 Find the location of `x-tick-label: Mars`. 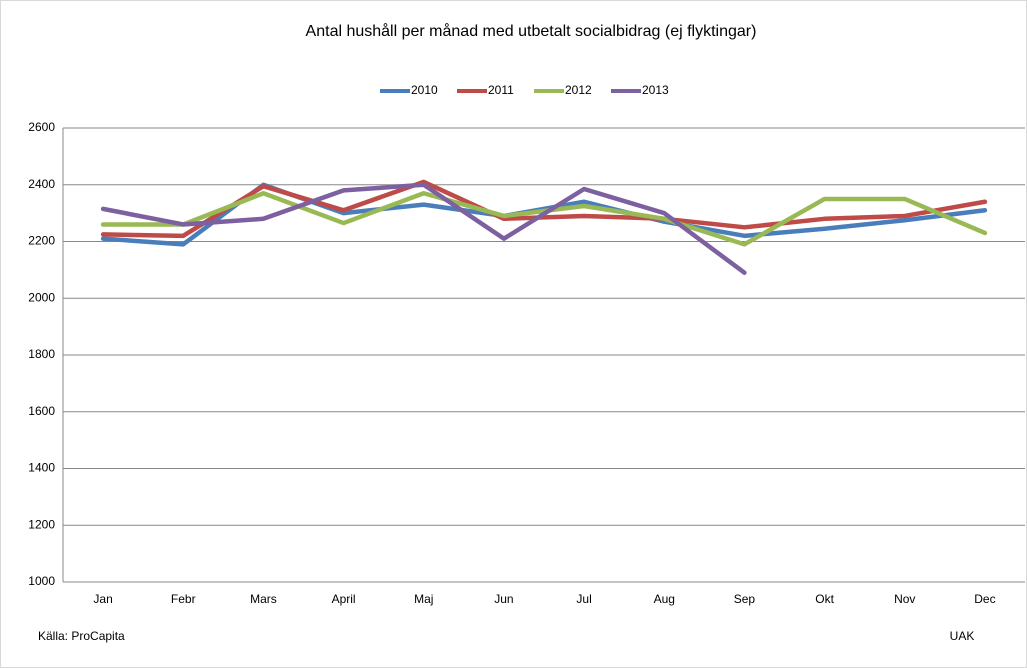

x-tick-label: Mars is located at coordinates (263, 599).